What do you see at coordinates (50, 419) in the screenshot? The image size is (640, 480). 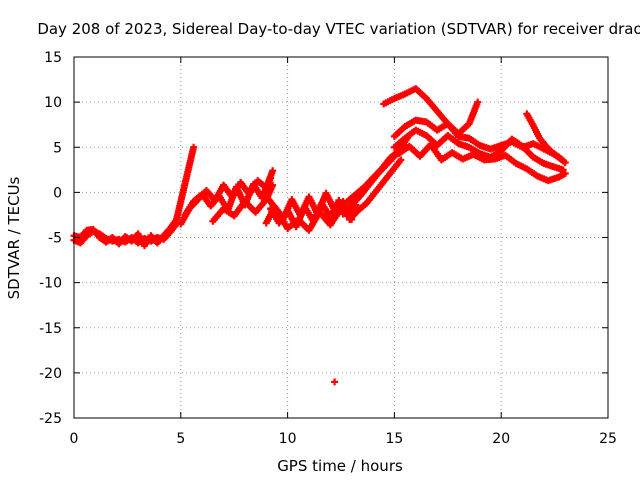 I see `y-tick-label: -25` at bounding box center [50, 419].